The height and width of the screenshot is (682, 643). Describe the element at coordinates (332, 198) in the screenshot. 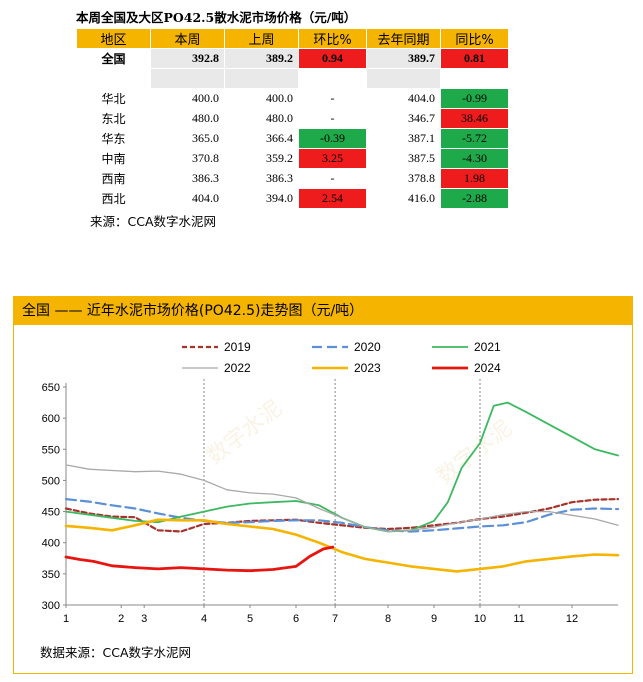

I see `cell-wow: 2.54` at that location.